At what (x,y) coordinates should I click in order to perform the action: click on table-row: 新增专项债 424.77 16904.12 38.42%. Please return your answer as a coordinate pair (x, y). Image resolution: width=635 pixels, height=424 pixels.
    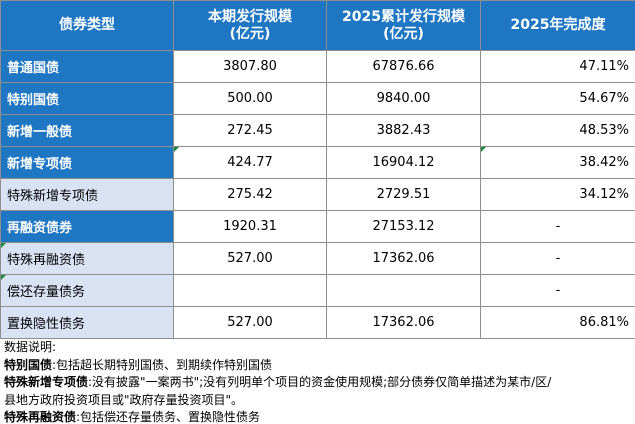
    Looking at the image, I should click on (317, 162).